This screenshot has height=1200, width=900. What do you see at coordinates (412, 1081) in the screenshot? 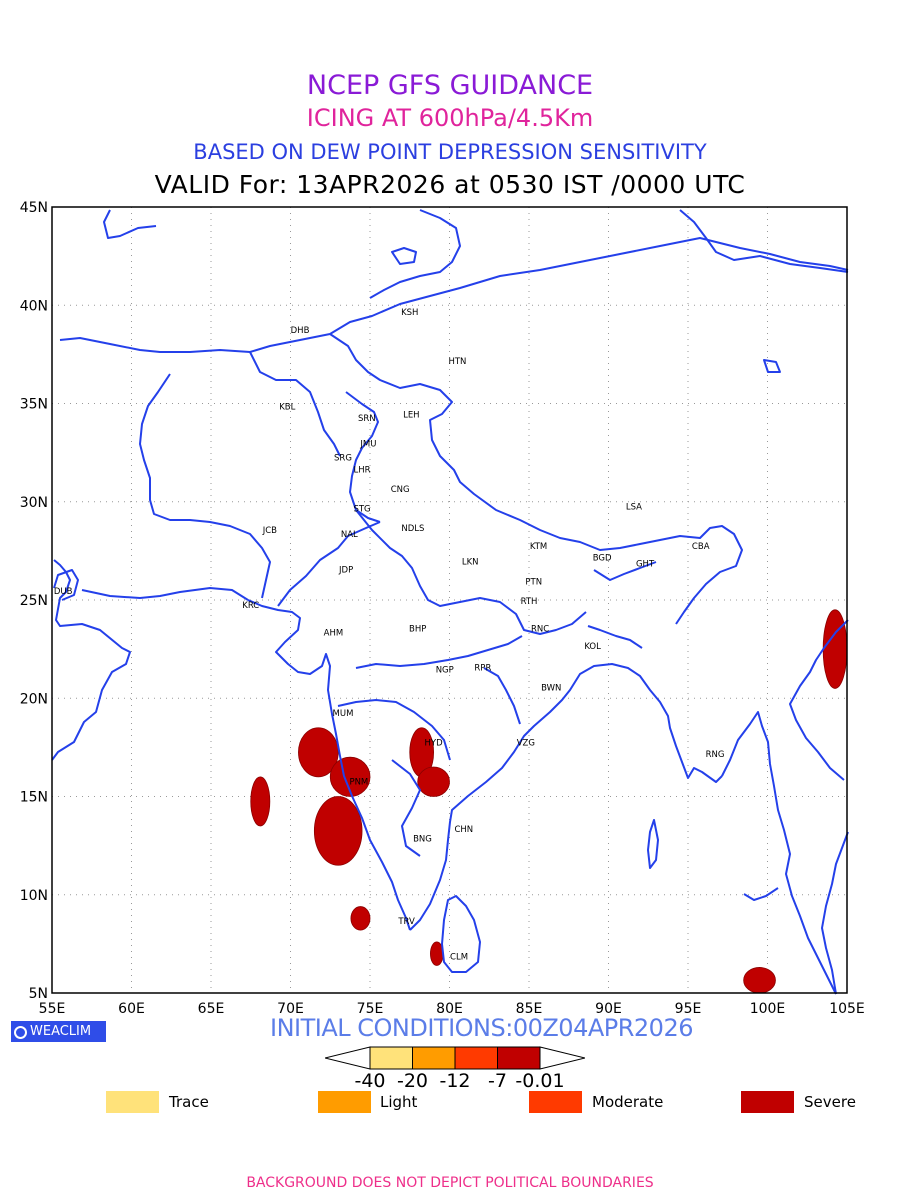
I see `colorbar-label: -20` at bounding box center [412, 1081].